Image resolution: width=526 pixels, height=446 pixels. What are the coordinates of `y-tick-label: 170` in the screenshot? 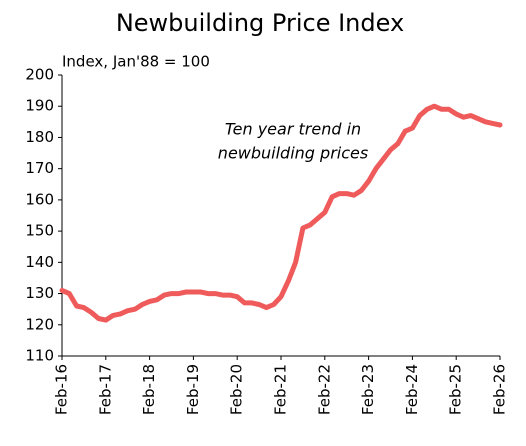 It's located at (39, 168).